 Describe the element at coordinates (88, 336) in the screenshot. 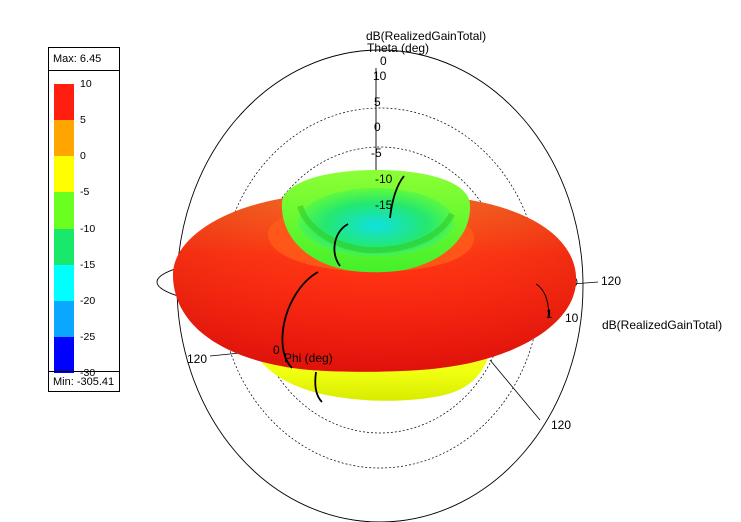

I see `legend-tick-label: -25` at that location.